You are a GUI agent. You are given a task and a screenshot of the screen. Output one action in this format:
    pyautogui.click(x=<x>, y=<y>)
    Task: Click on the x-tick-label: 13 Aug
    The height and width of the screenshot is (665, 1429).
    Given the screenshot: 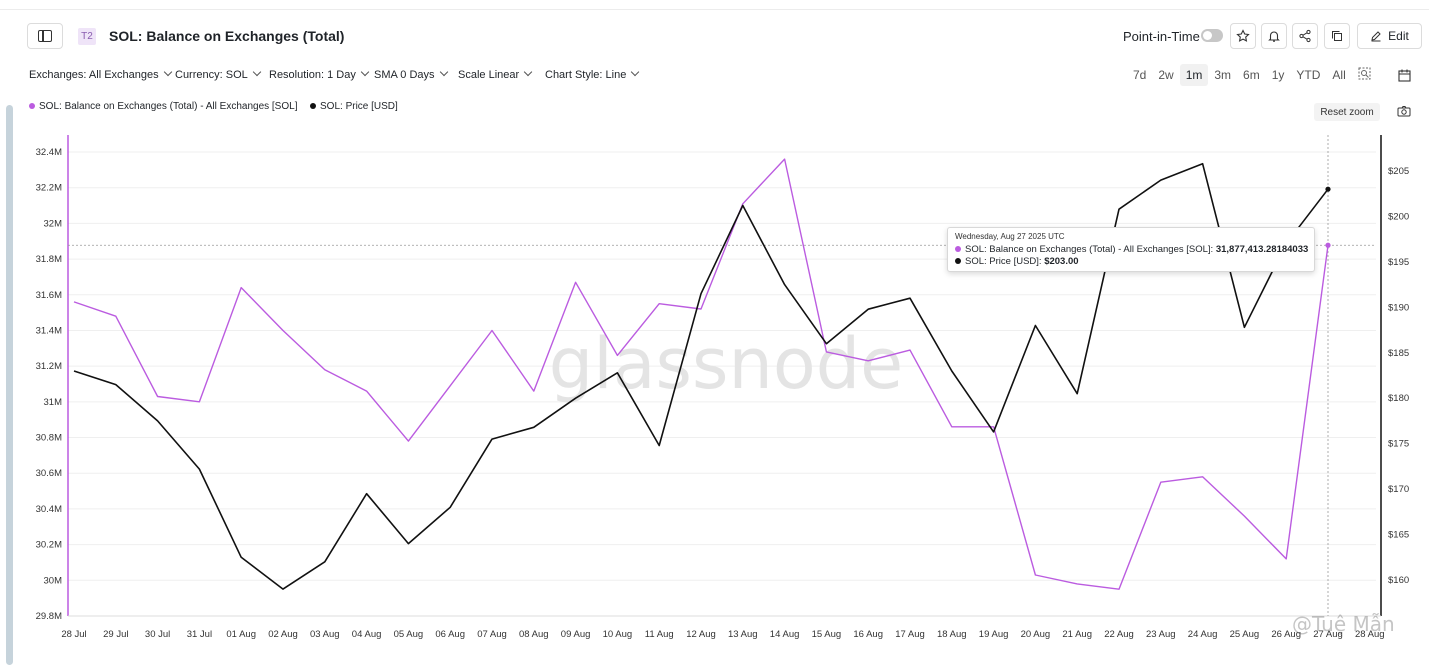 What is the action you would take?
    pyautogui.click(x=743, y=634)
    